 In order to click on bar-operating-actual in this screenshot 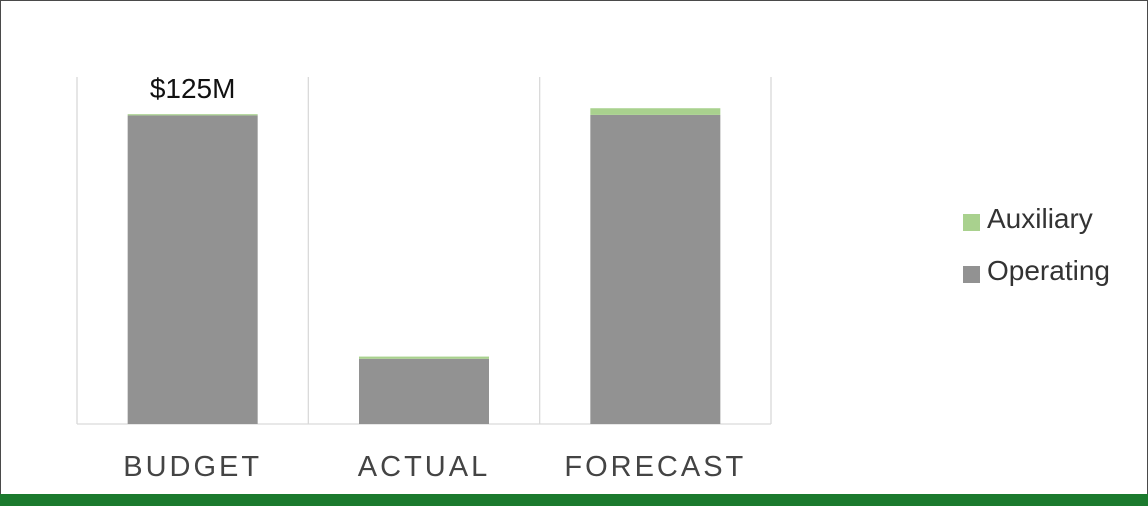, I will do `click(424, 391)`.